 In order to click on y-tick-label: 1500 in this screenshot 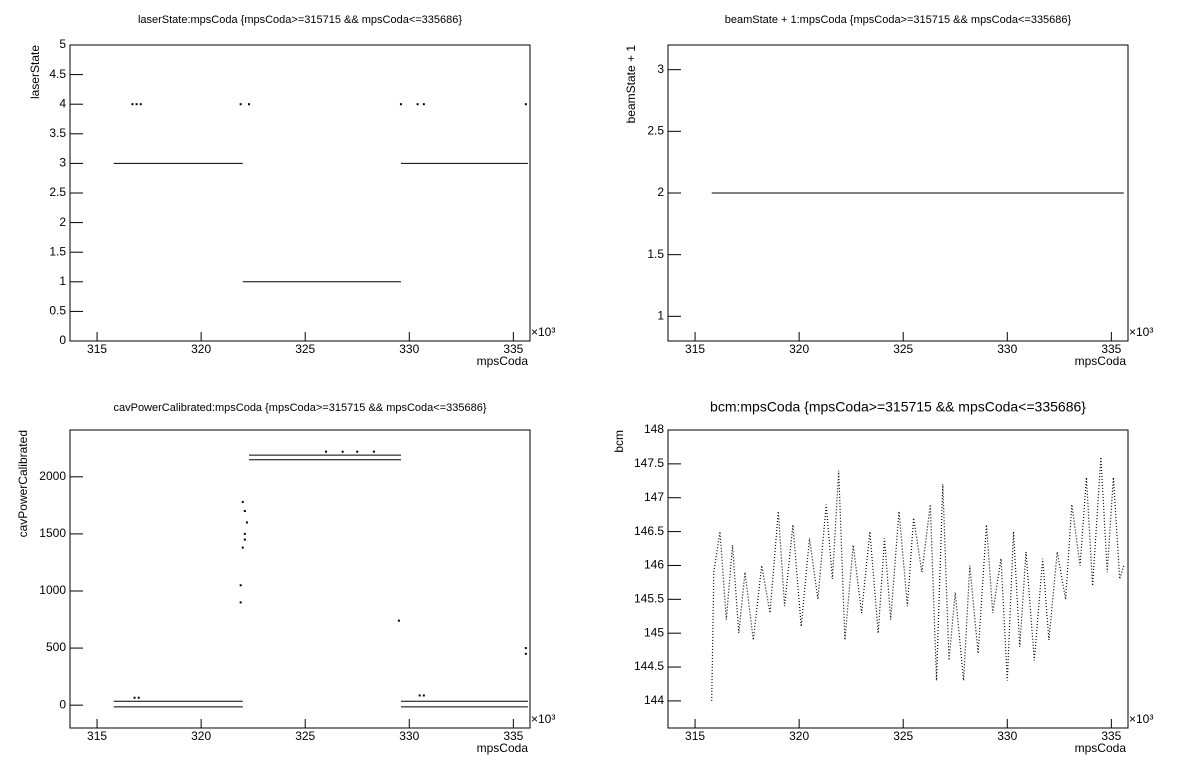, I will do `click(52, 533)`.